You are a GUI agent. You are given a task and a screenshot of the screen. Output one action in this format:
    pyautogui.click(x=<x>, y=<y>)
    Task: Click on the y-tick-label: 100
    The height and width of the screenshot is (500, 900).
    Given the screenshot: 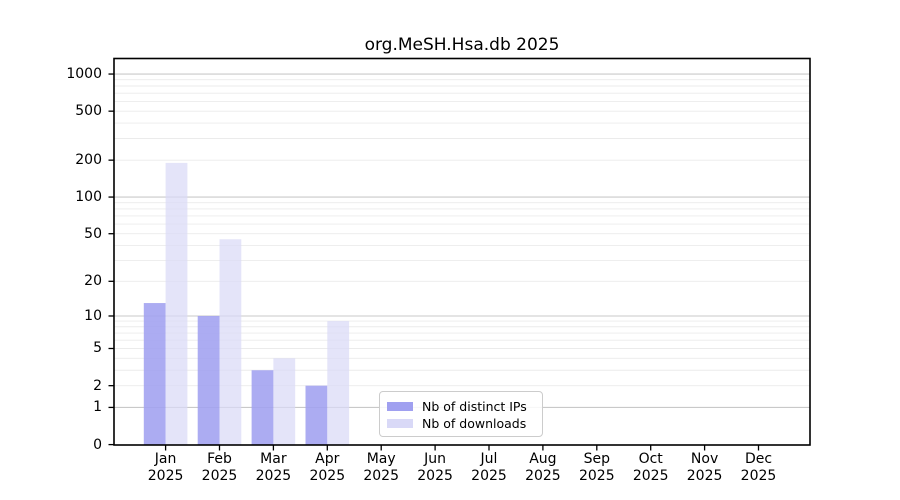 What is the action you would take?
    pyautogui.click(x=88, y=197)
    